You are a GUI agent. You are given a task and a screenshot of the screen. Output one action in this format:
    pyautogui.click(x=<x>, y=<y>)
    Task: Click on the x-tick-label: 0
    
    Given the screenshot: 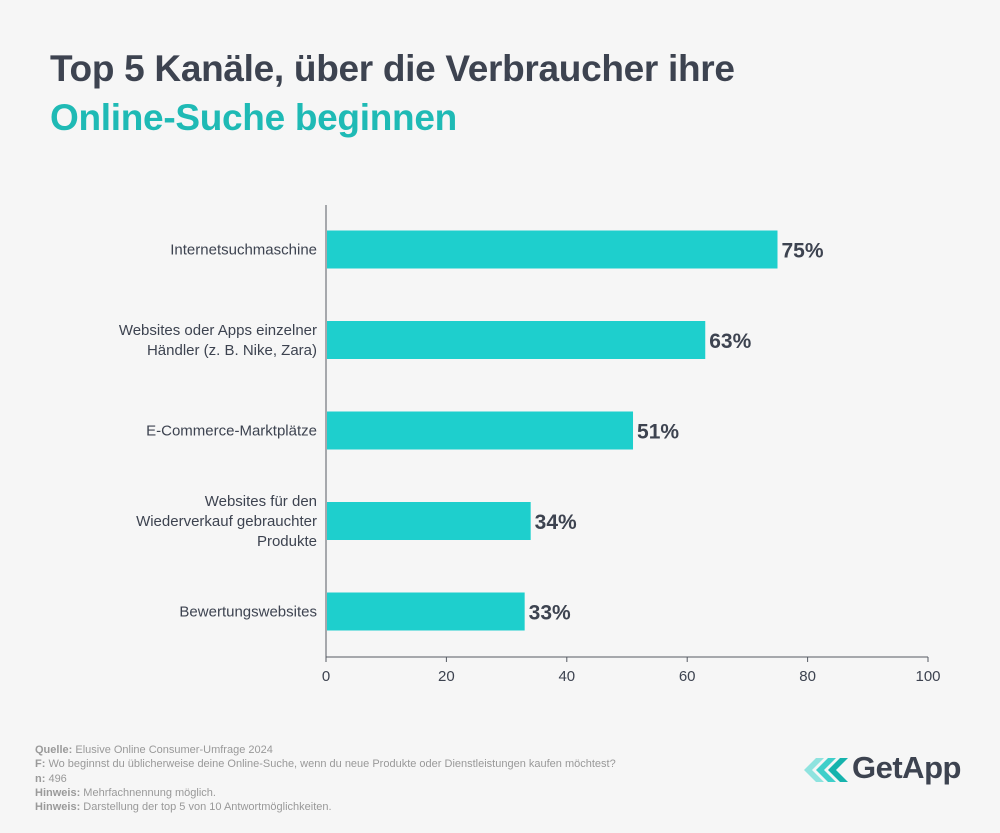 What is the action you would take?
    pyautogui.click(x=326, y=676)
    